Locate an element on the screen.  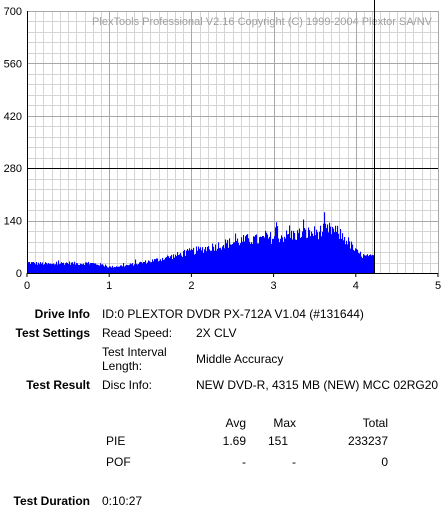
test-interval-value: Middle Accuracy is located at coordinates (240, 359).